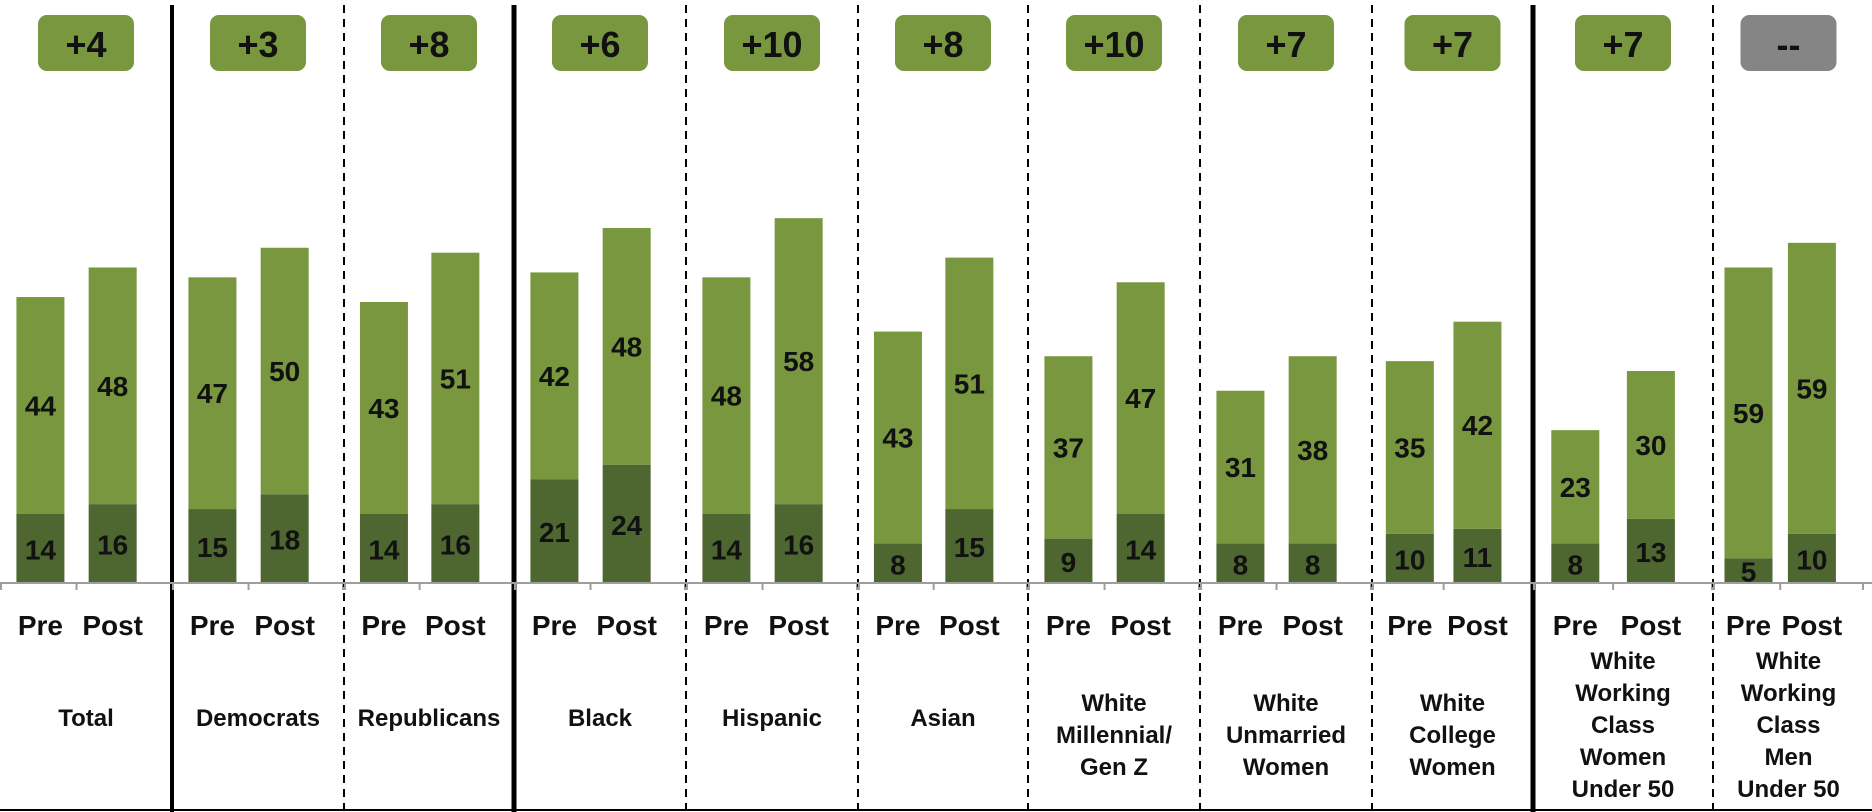 The height and width of the screenshot is (812, 1872). What do you see at coordinates (1623, 693) in the screenshot?
I see `group-label: Working` at bounding box center [1623, 693].